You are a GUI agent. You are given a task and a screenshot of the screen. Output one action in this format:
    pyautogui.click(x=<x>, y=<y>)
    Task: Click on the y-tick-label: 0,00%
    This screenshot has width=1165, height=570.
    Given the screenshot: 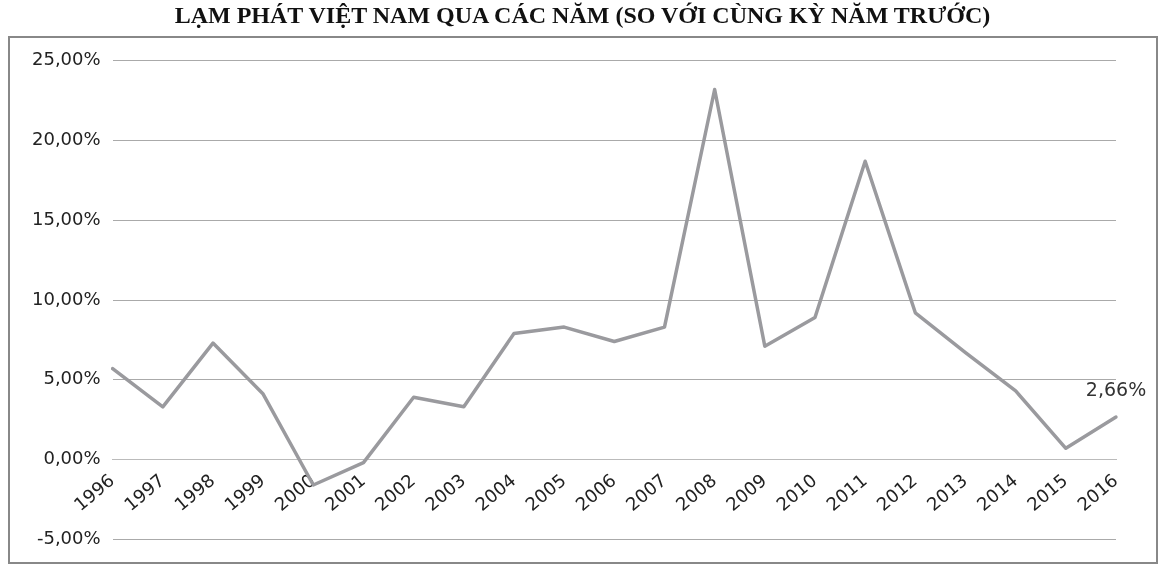 What is the action you would take?
    pyautogui.click(x=72, y=458)
    